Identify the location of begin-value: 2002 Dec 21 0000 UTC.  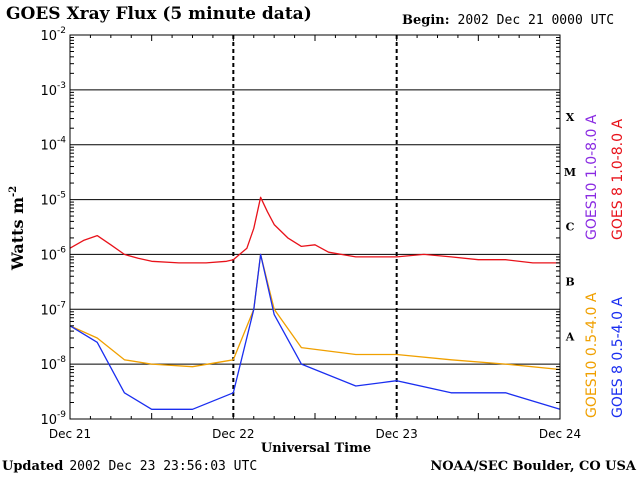
(536, 20).